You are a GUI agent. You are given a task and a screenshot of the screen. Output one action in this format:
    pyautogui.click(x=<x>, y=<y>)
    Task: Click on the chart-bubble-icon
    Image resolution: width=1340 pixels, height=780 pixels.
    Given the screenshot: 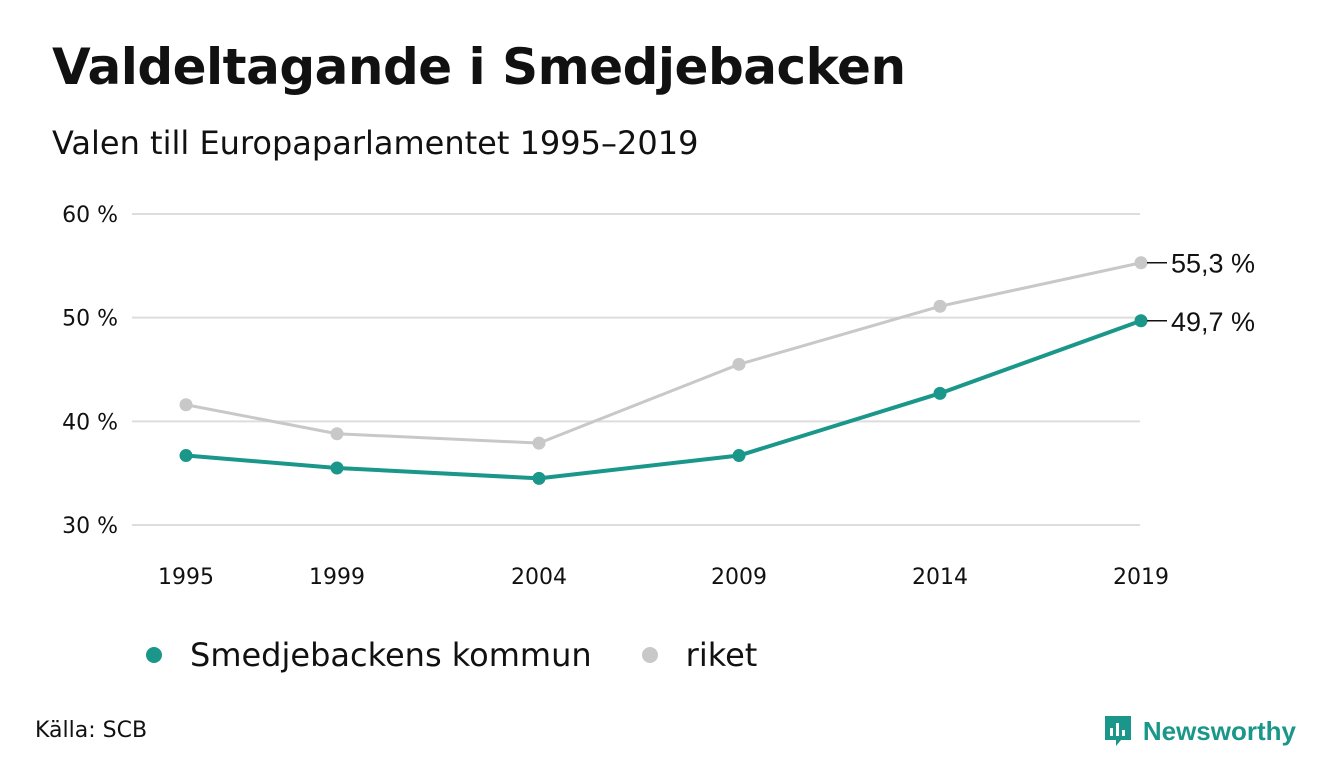 What is the action you would take?
    pyautogui.click(x=1117, y=731)
    